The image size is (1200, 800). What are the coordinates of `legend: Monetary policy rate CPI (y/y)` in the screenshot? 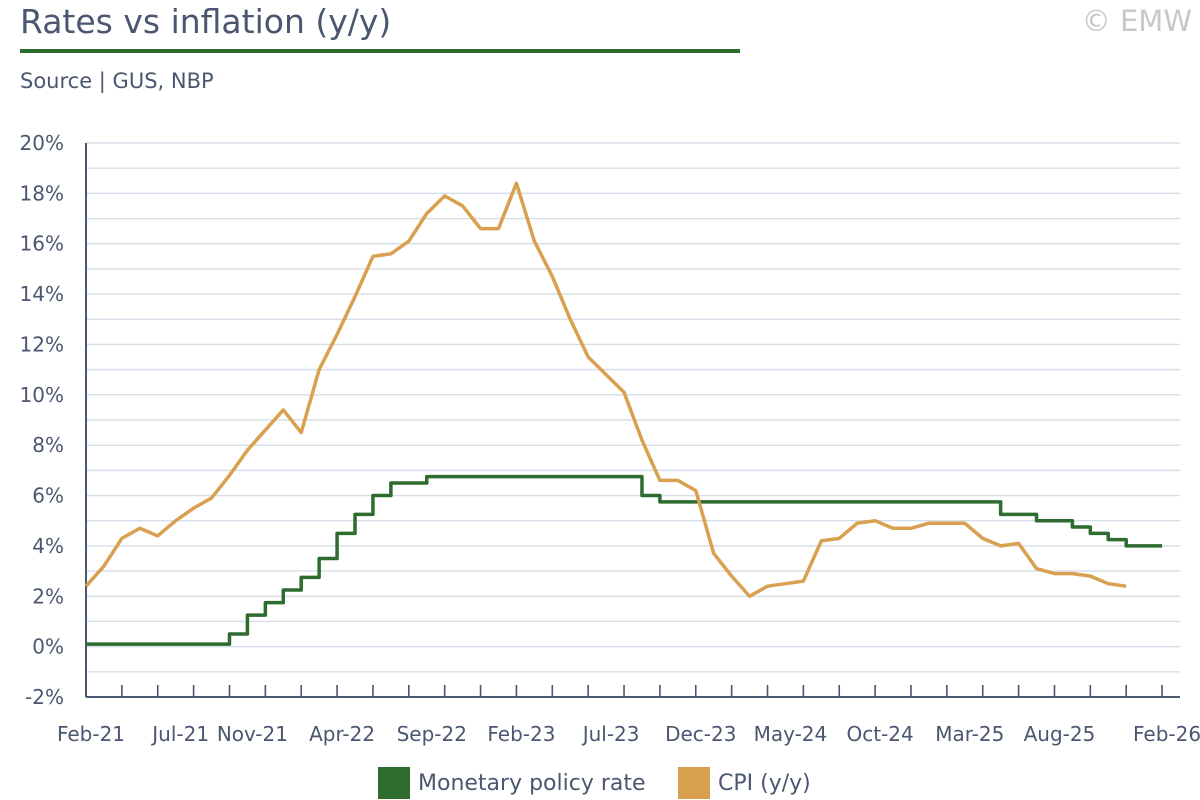 It's located at (600, 781).